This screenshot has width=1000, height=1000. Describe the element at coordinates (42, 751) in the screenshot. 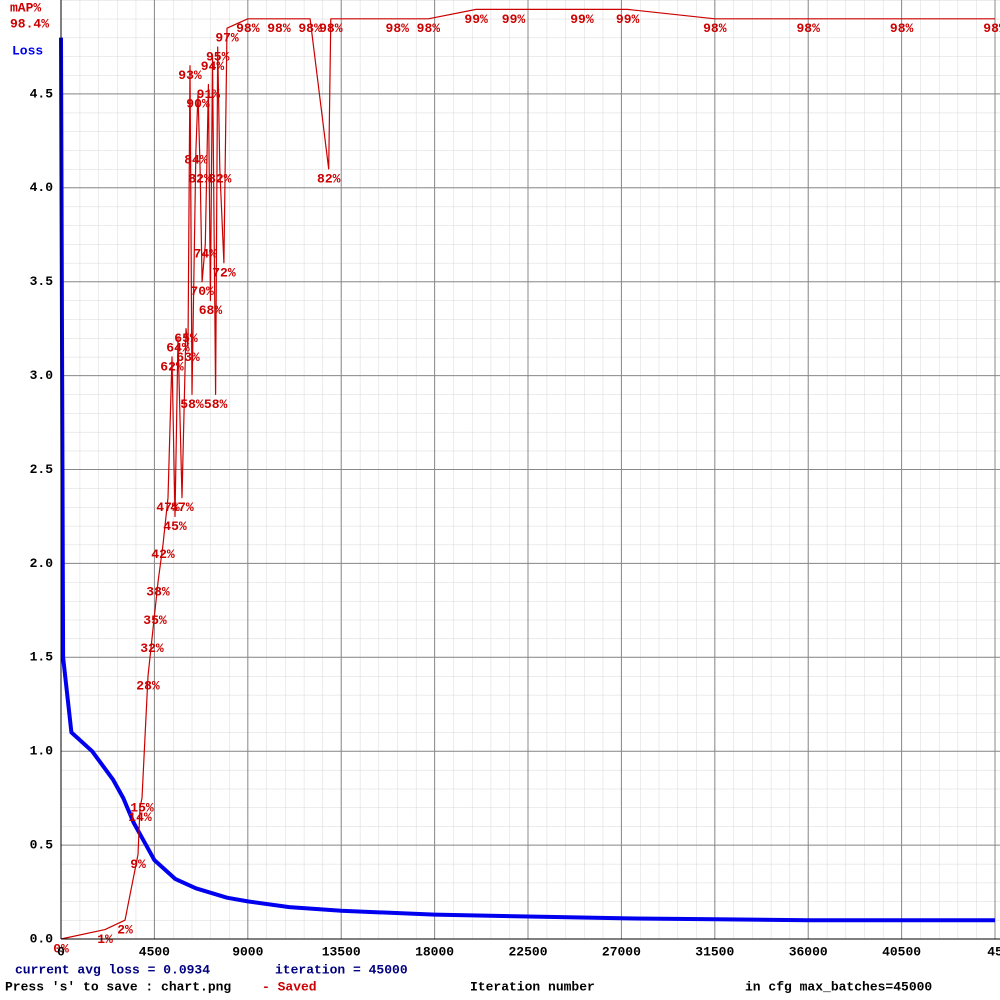

I see `y-tick-label: 1.0` at that location.